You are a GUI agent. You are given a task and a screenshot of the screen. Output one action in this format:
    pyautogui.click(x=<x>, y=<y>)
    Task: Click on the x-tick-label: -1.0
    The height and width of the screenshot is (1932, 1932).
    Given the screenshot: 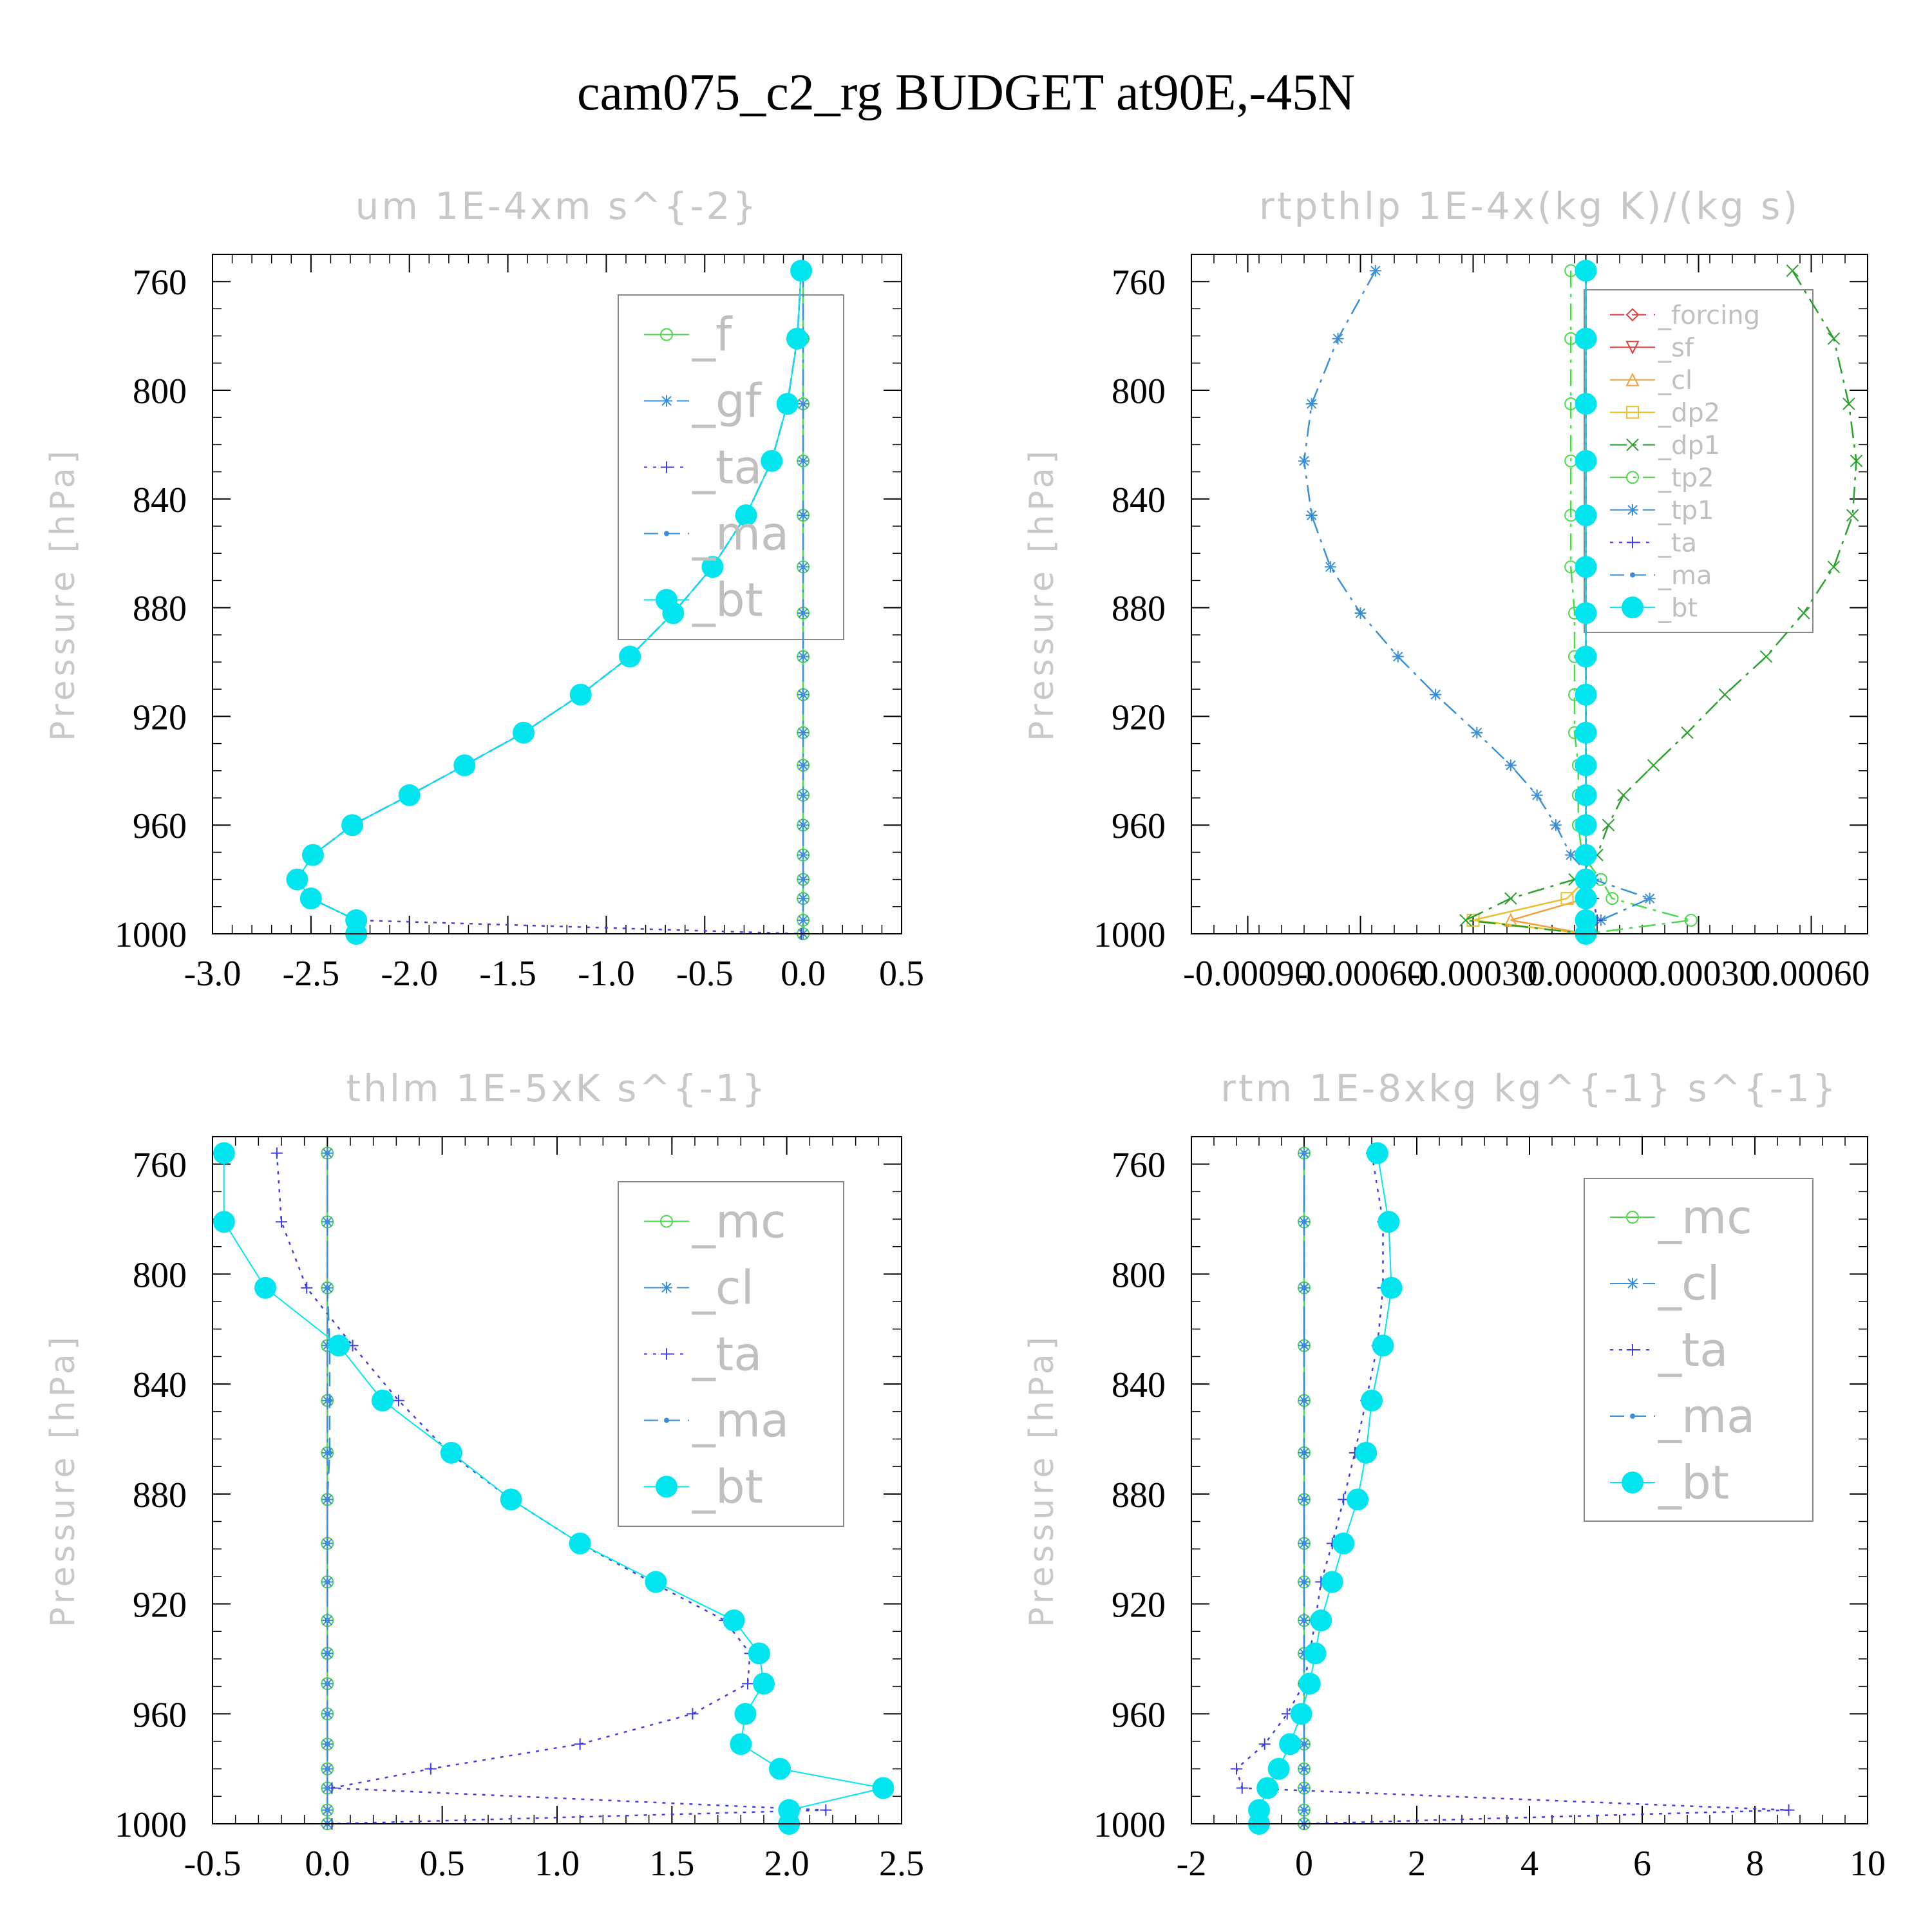 What is the action you would take?
    pyautogui.click(x=606, y=974)
    